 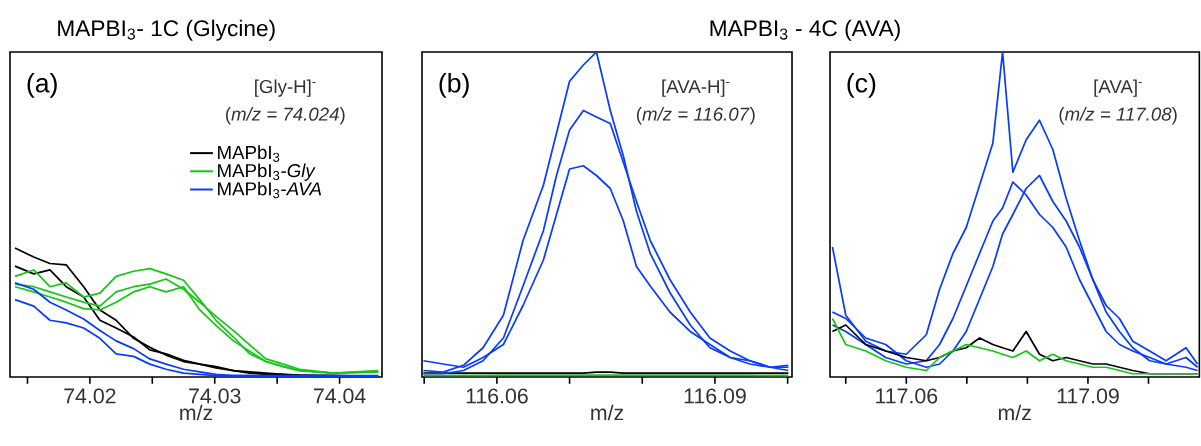 What do you see at coordinates (270, 190) in the screenshot?
I see `legend-label: MAPbI$_{3}$-AVA` at bounding box center [270, 190].